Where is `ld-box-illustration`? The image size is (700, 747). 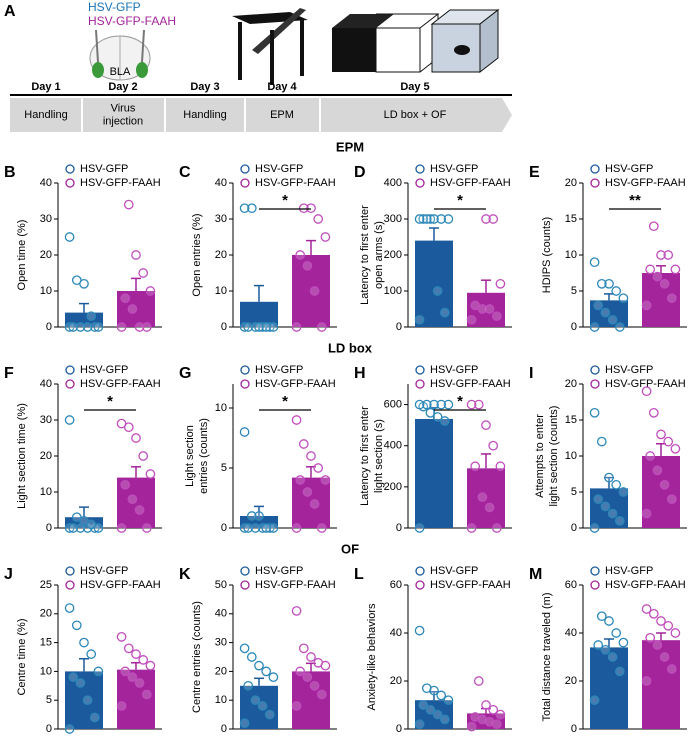 ld-box-illustration is located at coordinates (416, 41).